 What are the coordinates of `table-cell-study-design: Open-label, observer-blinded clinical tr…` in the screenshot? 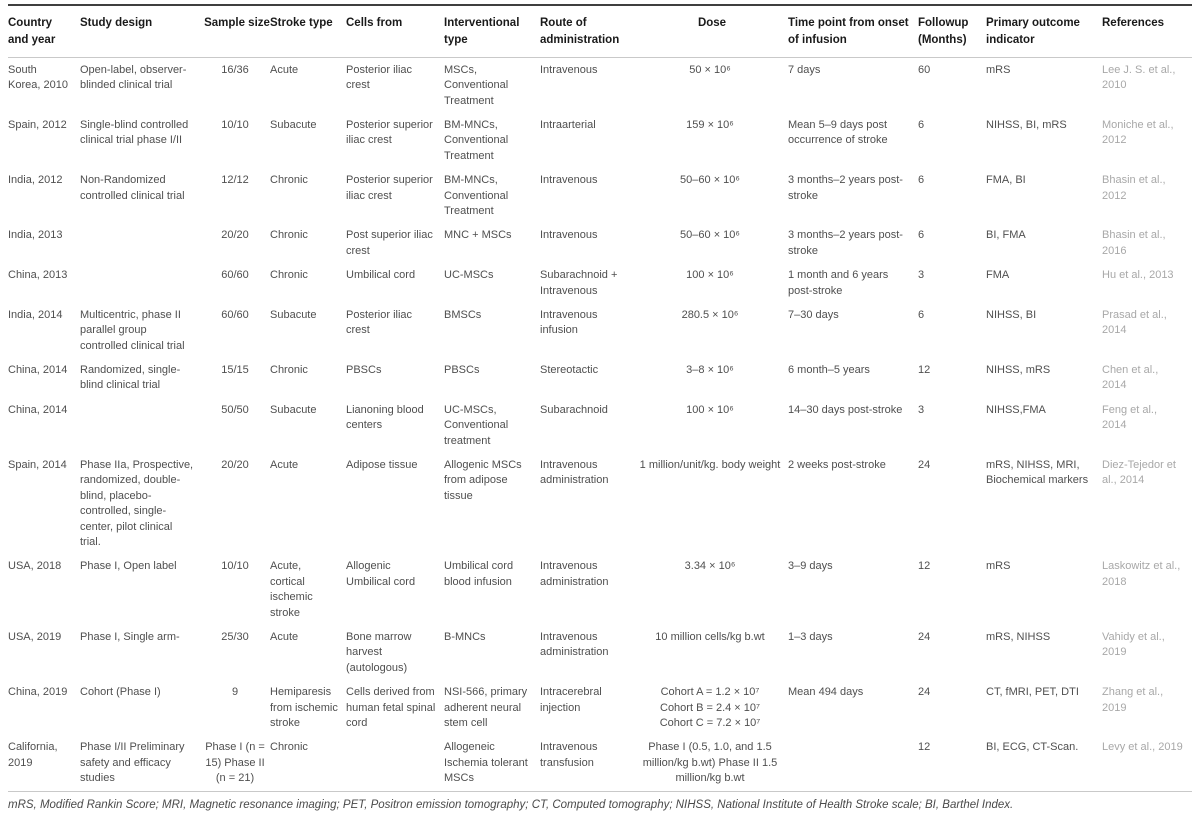 It's located at (133, 77).